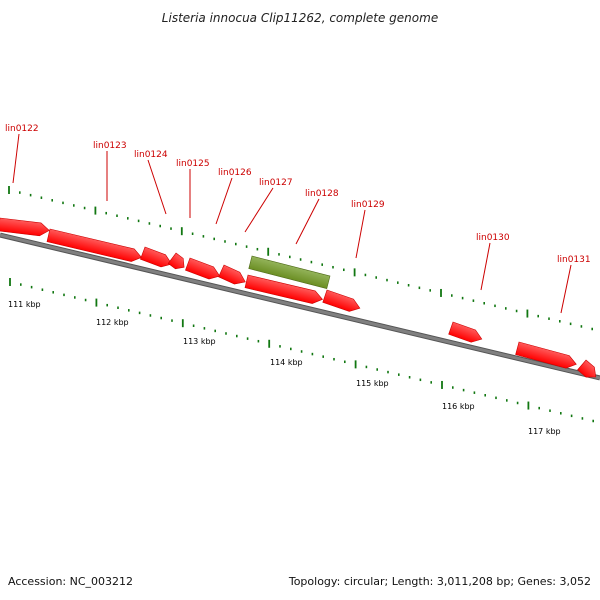 The width and height of the screenshot is (600, 600). What do you see at coordinates (485, 266) in the screenshot?
I see `leader-line-lin0130` at bounding box center [485, 266].